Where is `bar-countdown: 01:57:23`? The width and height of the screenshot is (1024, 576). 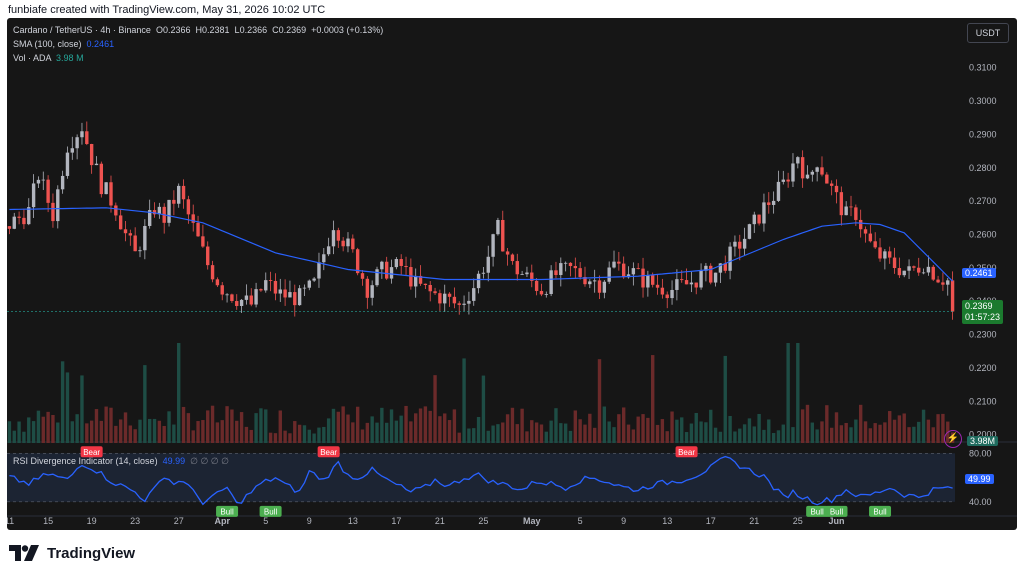
bar-countdown: 01:57:23 is located at coordinates (983, 317).